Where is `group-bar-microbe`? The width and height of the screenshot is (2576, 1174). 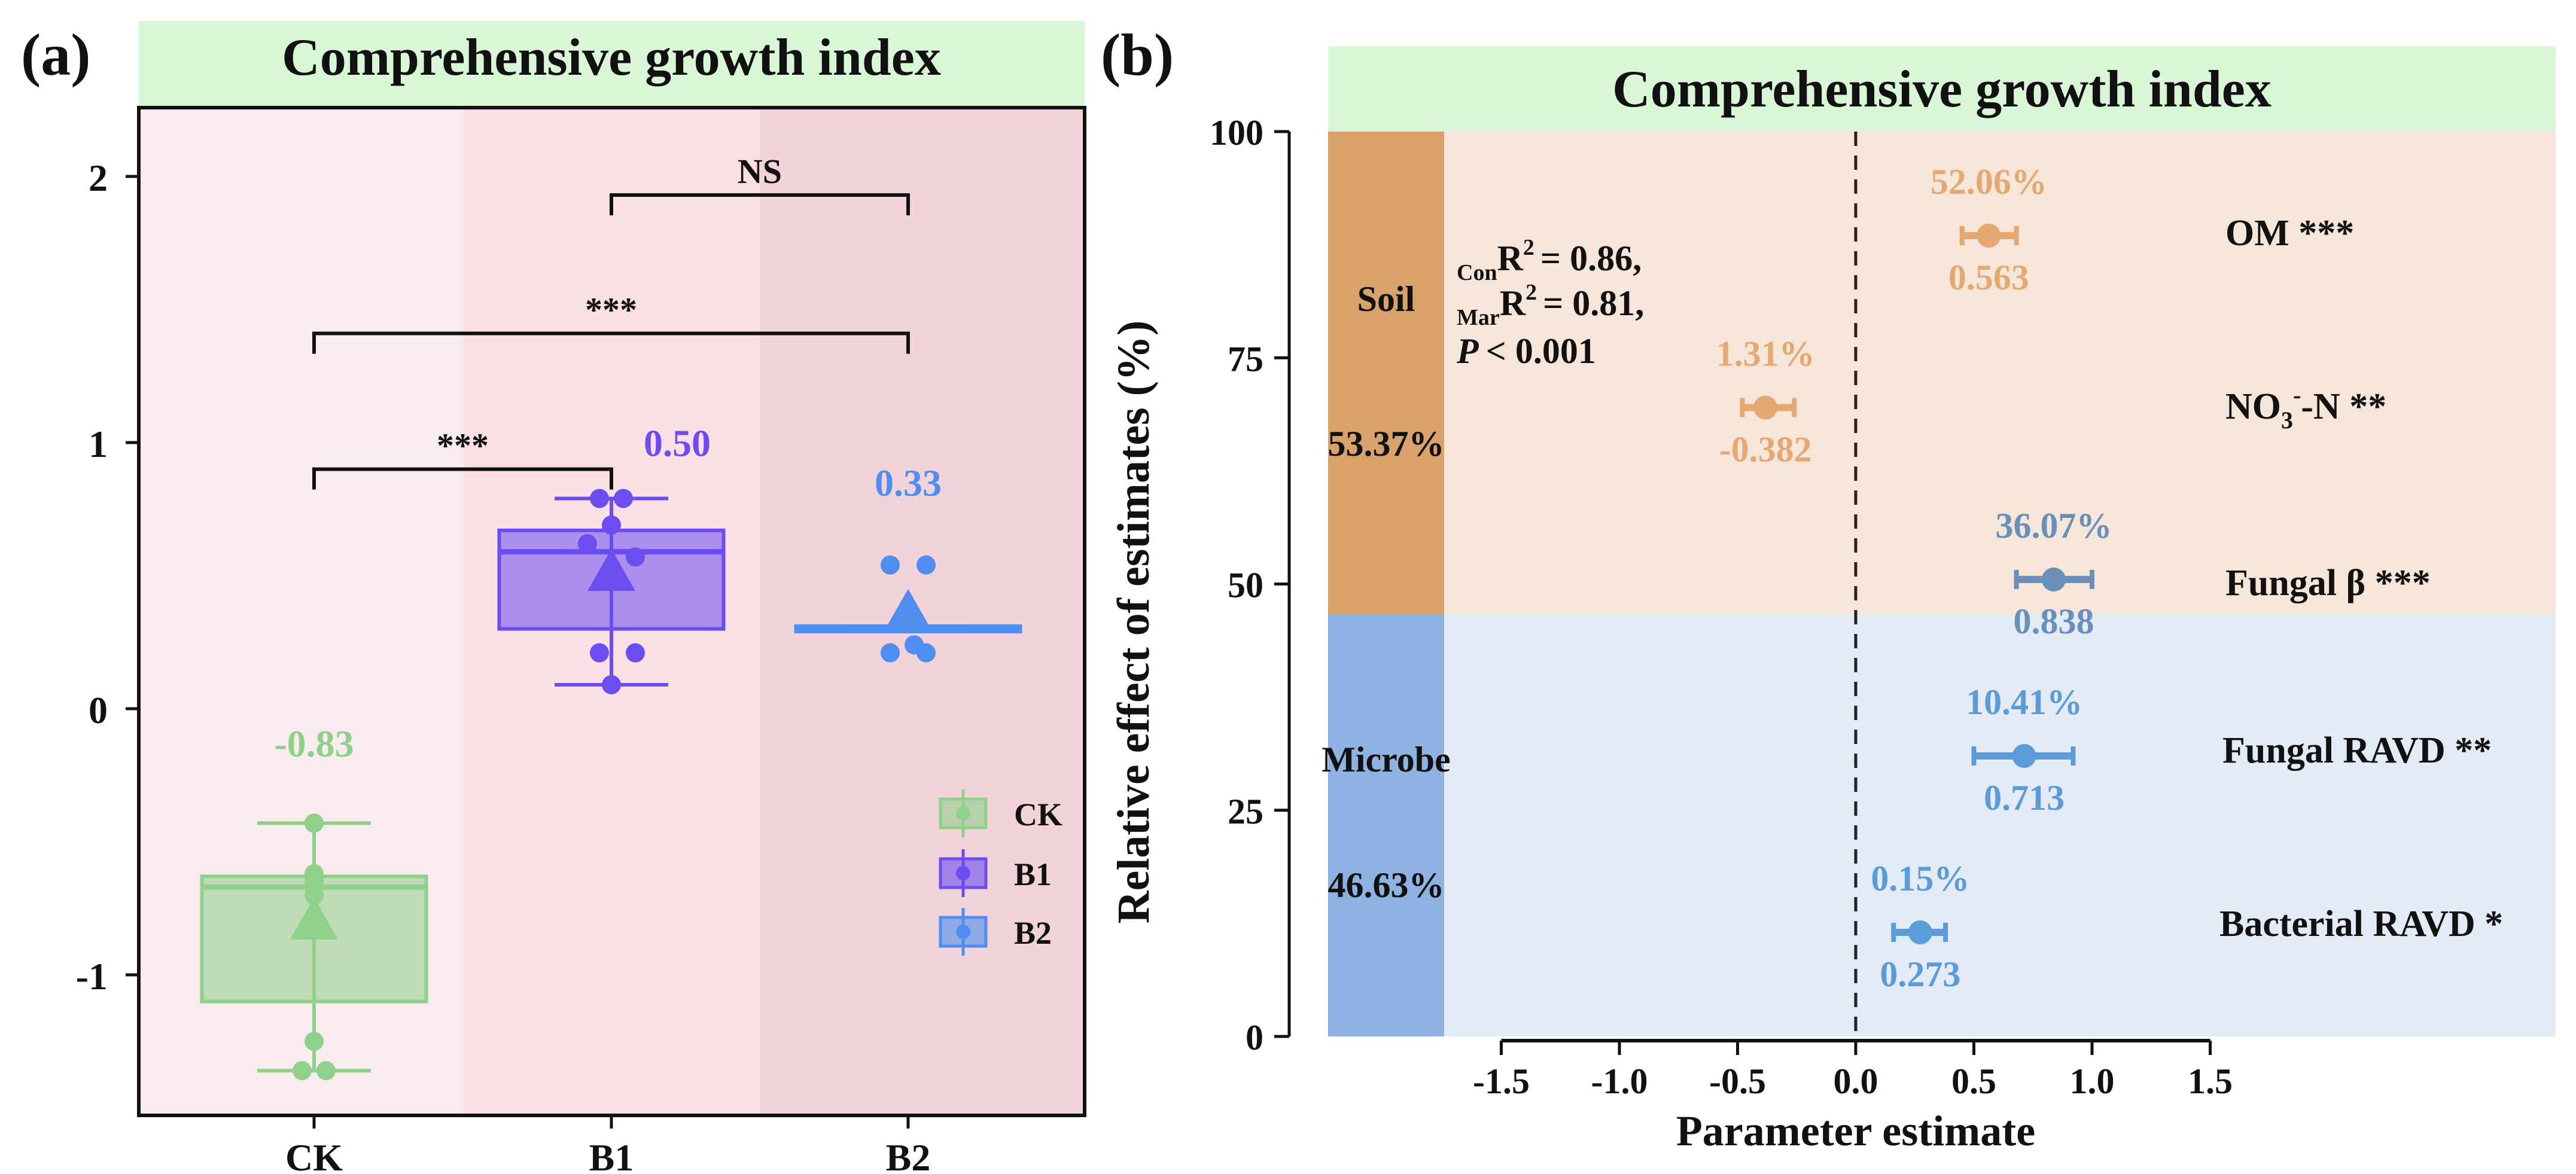 group-bar-microbe is located at coordinates (1386, 825).